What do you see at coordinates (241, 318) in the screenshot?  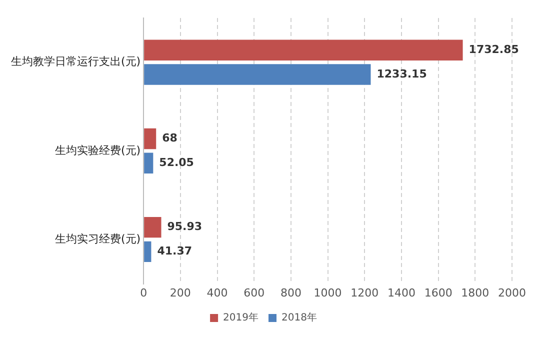 I see `legend-label: 2019年` at bounding box center [241, 318].